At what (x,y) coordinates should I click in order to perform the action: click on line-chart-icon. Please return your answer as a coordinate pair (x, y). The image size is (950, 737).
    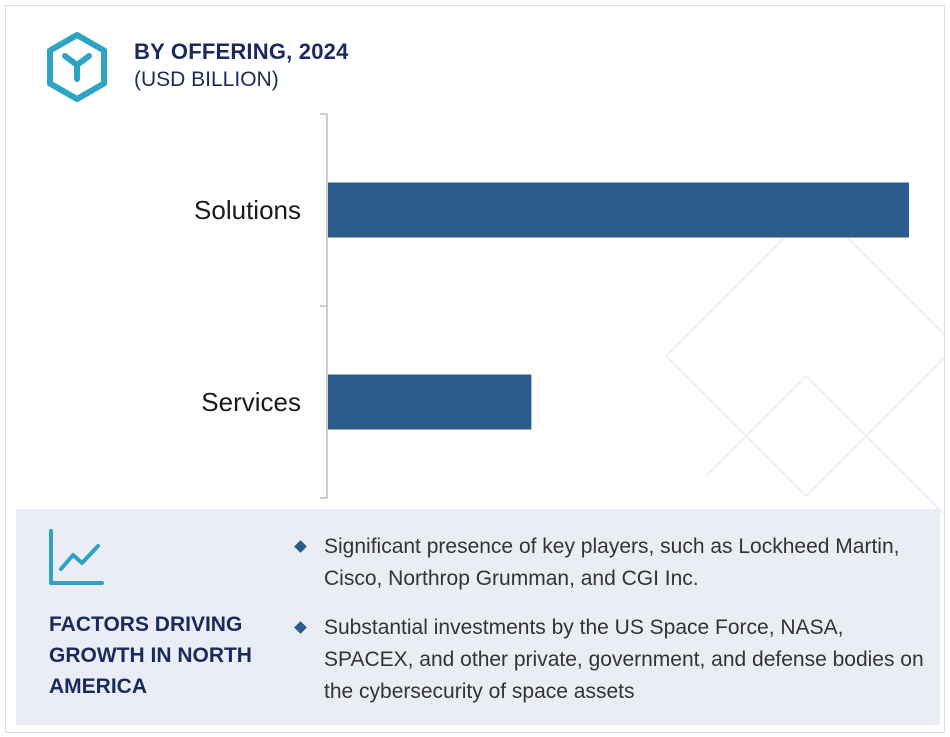
    Looking at the image, I should click on (76, 557).